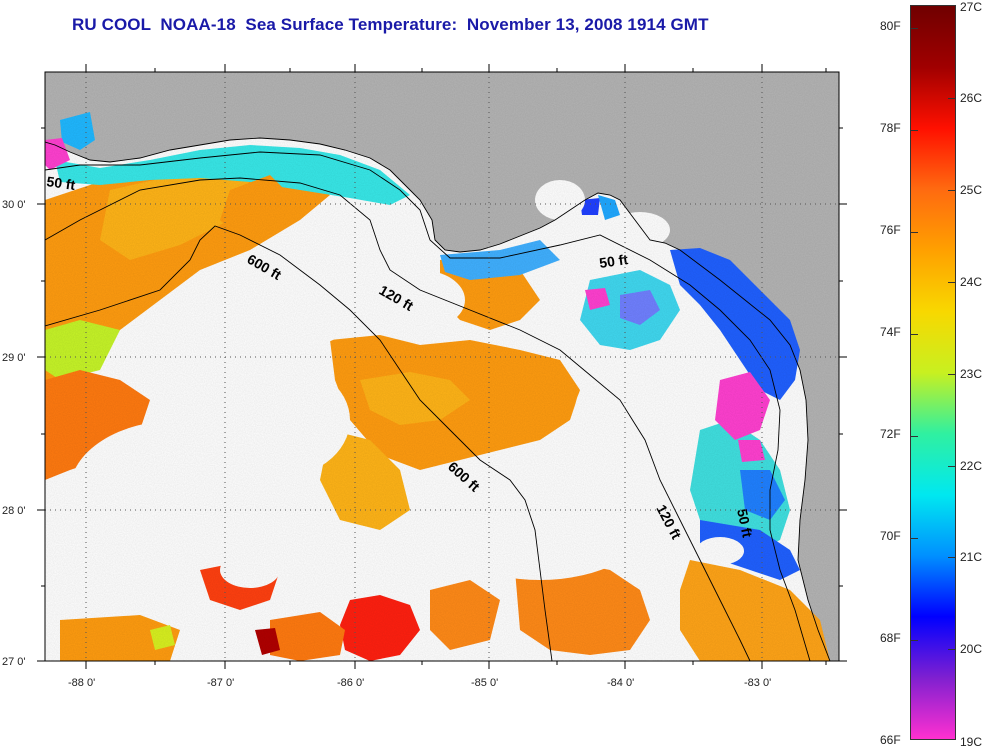  I want to click on colorbar-f-label: 80F, so click(890, 26).